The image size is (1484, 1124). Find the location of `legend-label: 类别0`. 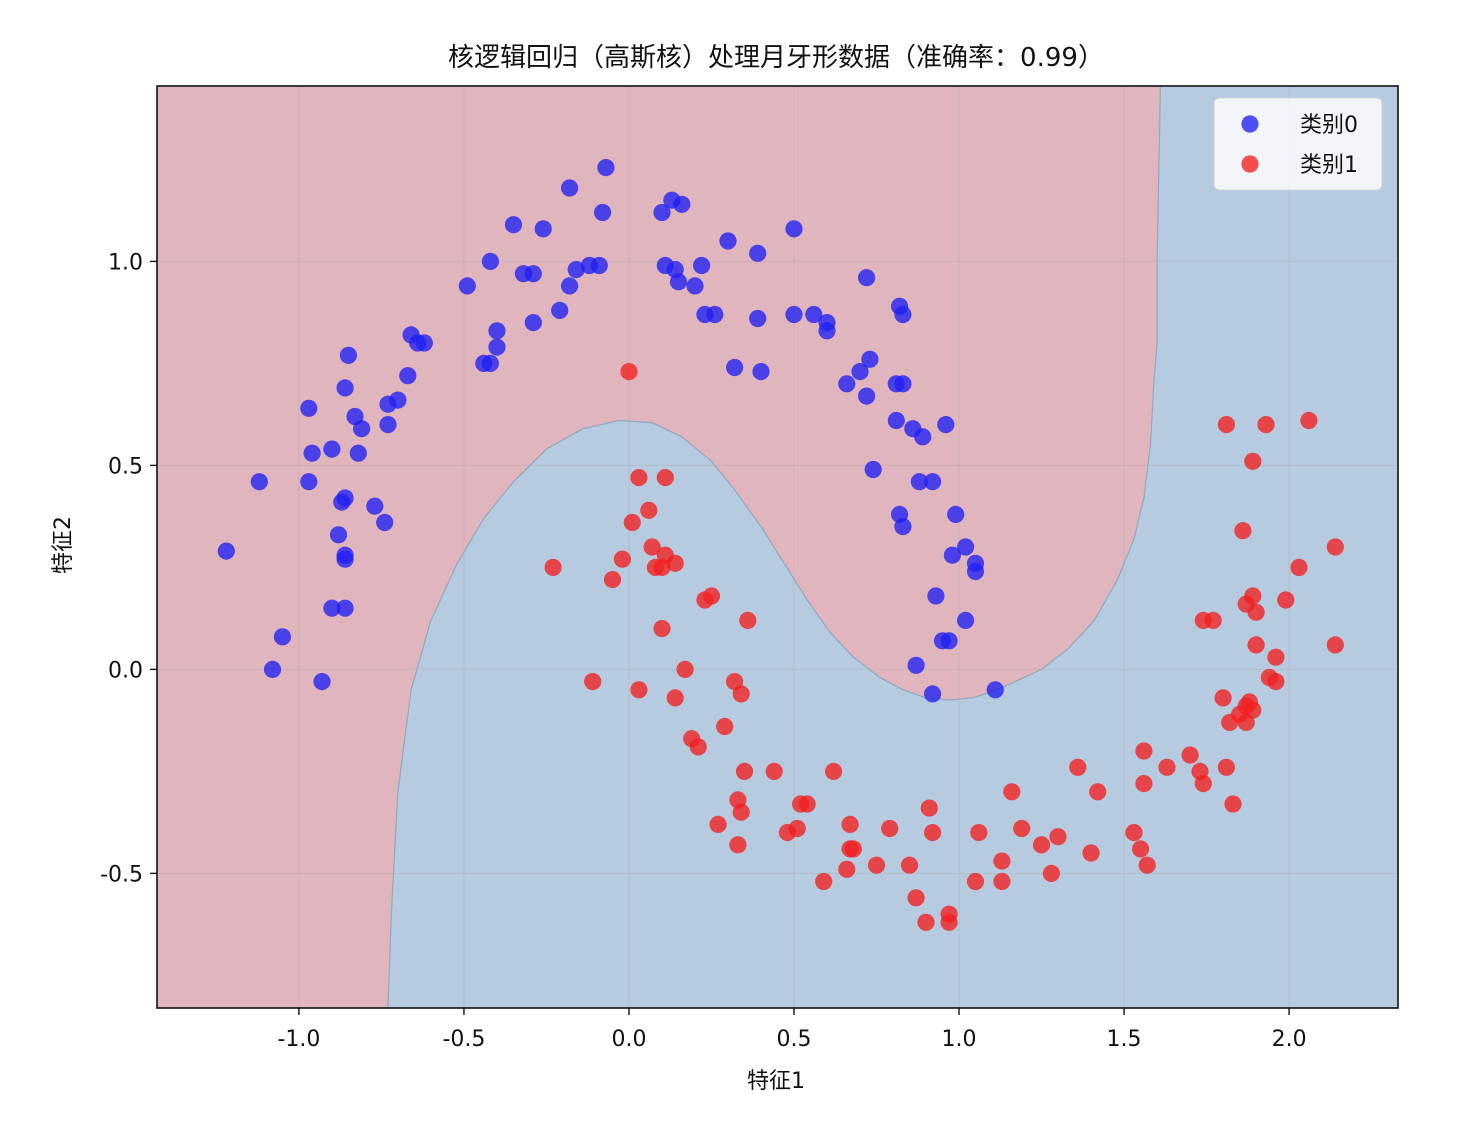

legend-label: 类别0 is located at coordinates (1329, 125).